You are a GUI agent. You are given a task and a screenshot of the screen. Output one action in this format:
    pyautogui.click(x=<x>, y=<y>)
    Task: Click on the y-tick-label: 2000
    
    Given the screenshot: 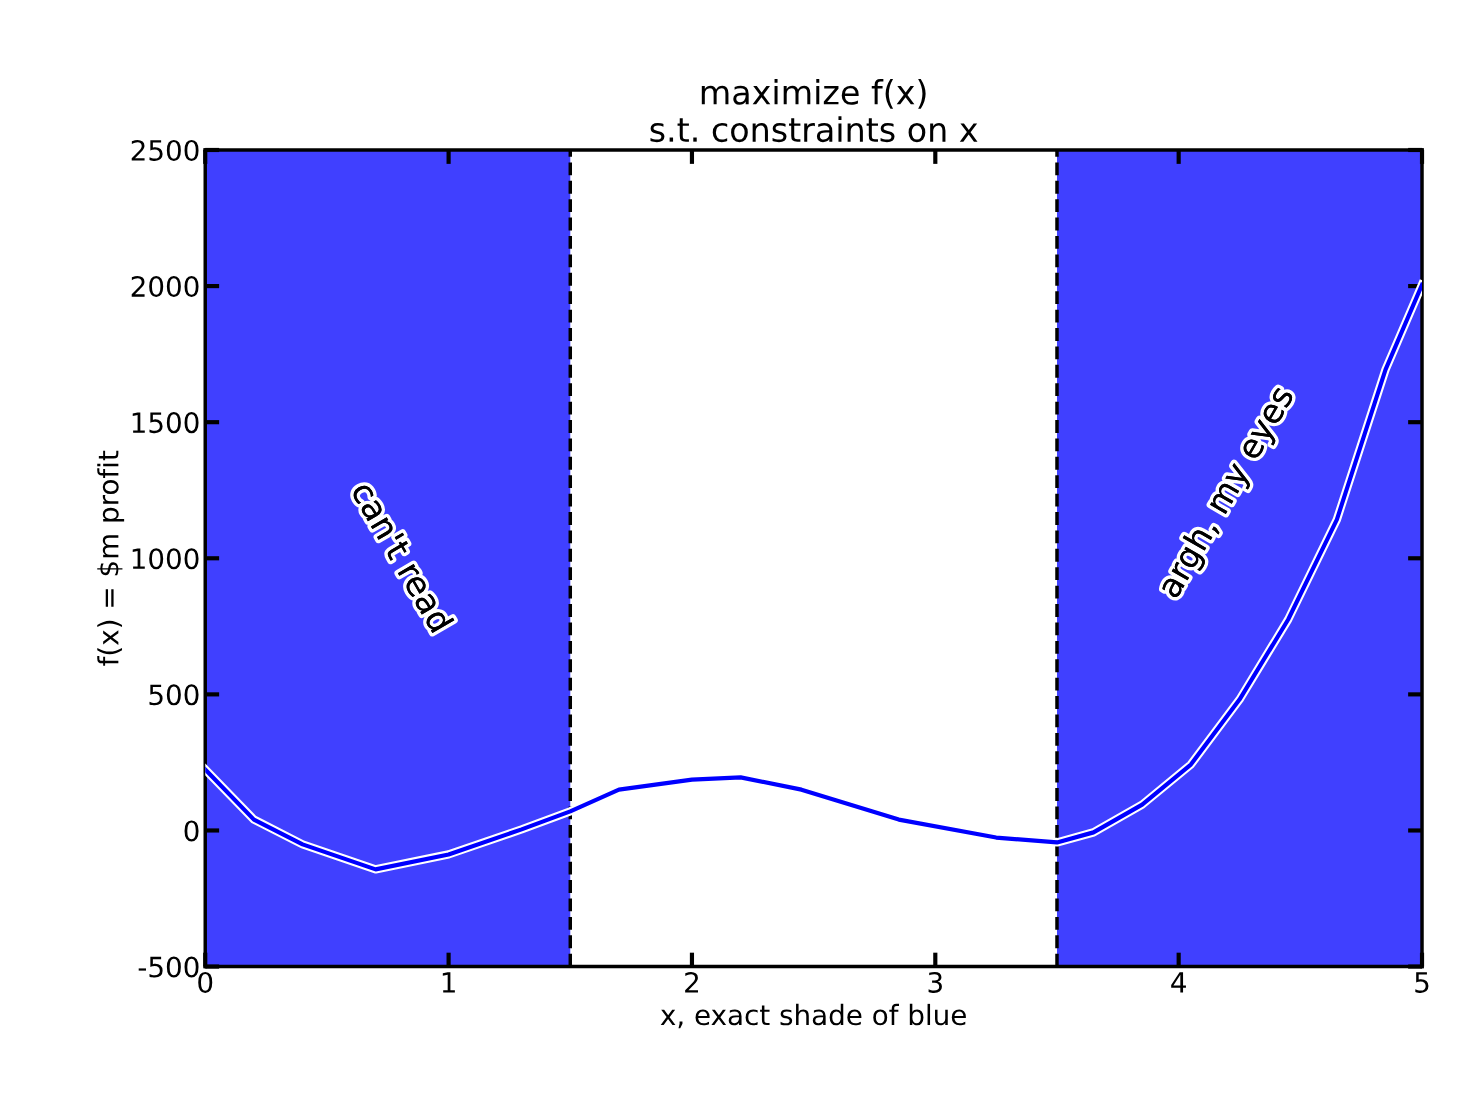 What is the action you would take?
    pyautogui.click(x=165, y=287)
    